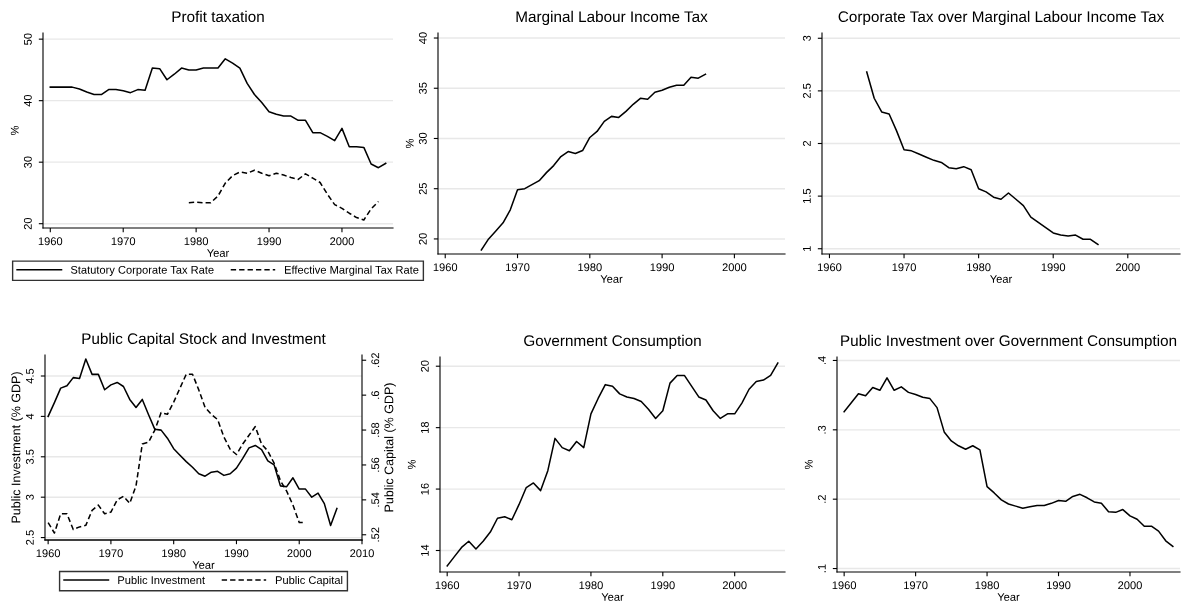 The width and height of the screenshot is (1184, 610). Describe the element at coordinates (612, 18) in the screenshot. I see `chart-title: Marginal Labour Income Tax` at that location.